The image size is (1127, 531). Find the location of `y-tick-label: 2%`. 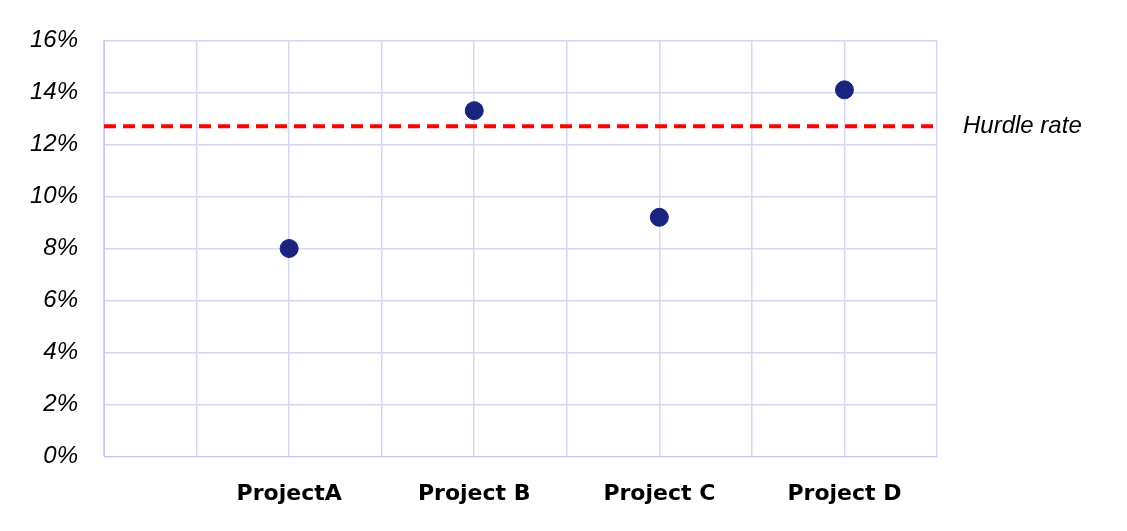

y-tick-label: 2% is located at coordinates (60, 403).